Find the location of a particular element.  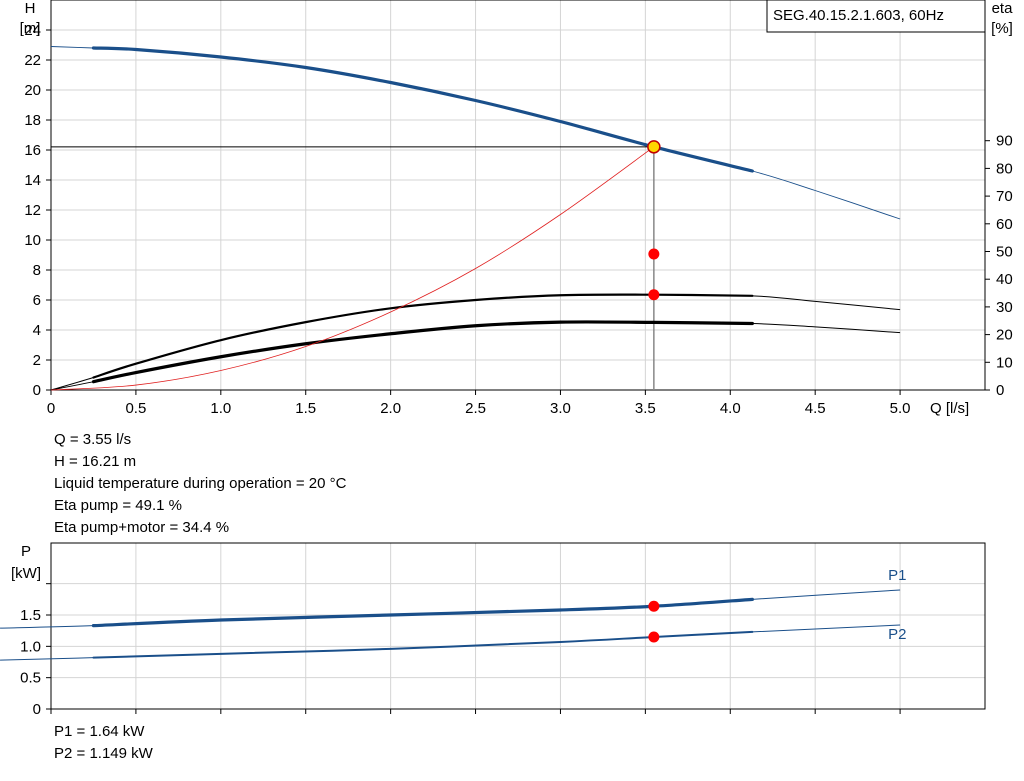

bottom-left-axis-ticks: 0 0.5 1.0 1.5 is located at coordinates (35, 650).